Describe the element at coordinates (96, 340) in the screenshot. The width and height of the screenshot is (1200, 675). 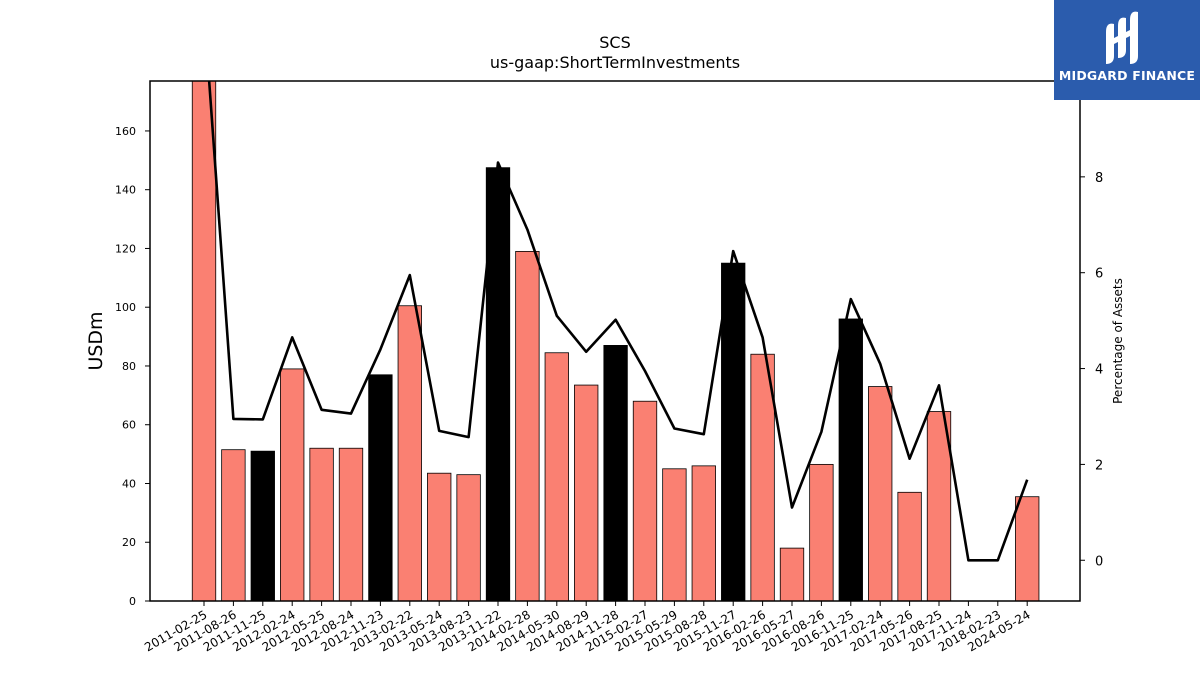
I see `y-axis-label: USDm` at that location.